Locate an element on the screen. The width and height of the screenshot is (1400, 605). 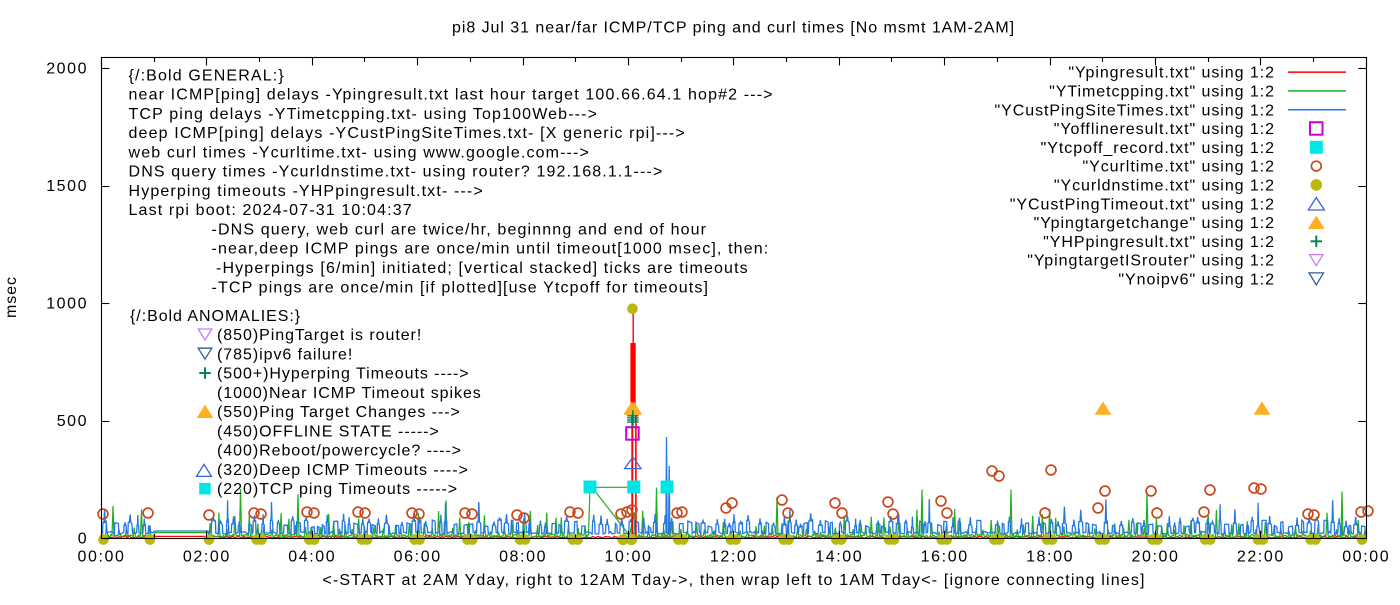
svg-text: 04:00 is located at coordinates (312, 556).